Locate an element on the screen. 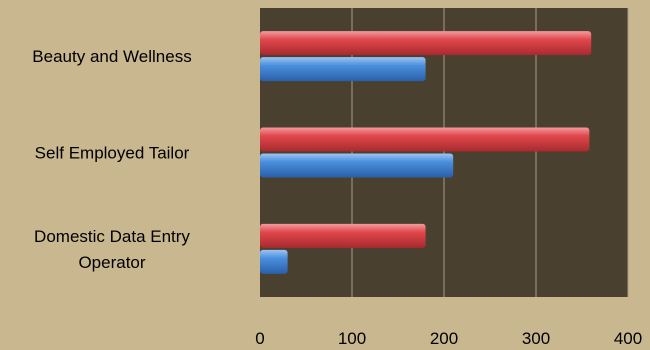 This screenshot has height=350, width=650. category-label-line: Self Employed Tailor is located at coordinates (112, 153).